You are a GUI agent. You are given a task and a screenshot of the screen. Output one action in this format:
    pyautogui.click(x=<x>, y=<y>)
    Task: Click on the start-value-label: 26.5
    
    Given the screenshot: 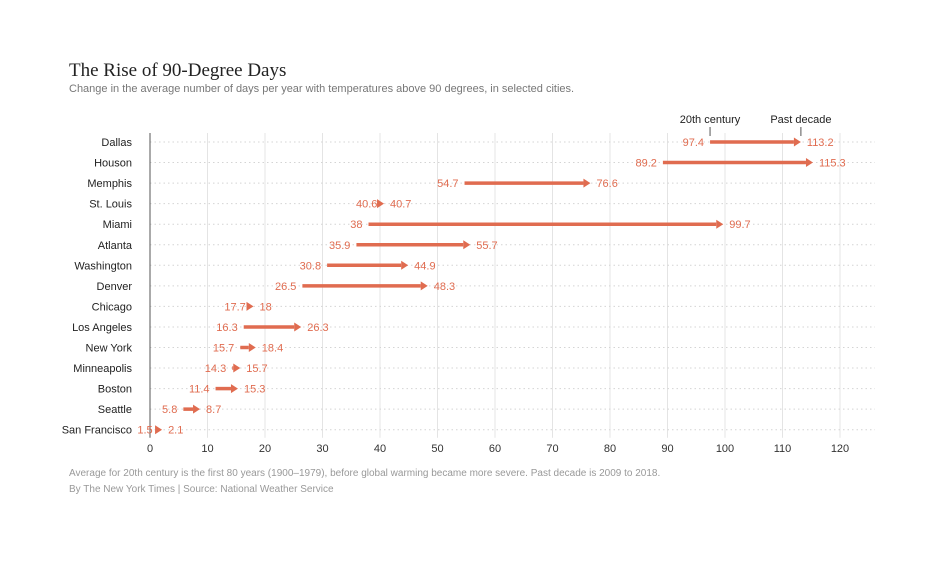 What is the action you would take?
    pyautogui.click(x=285, y=287)
    